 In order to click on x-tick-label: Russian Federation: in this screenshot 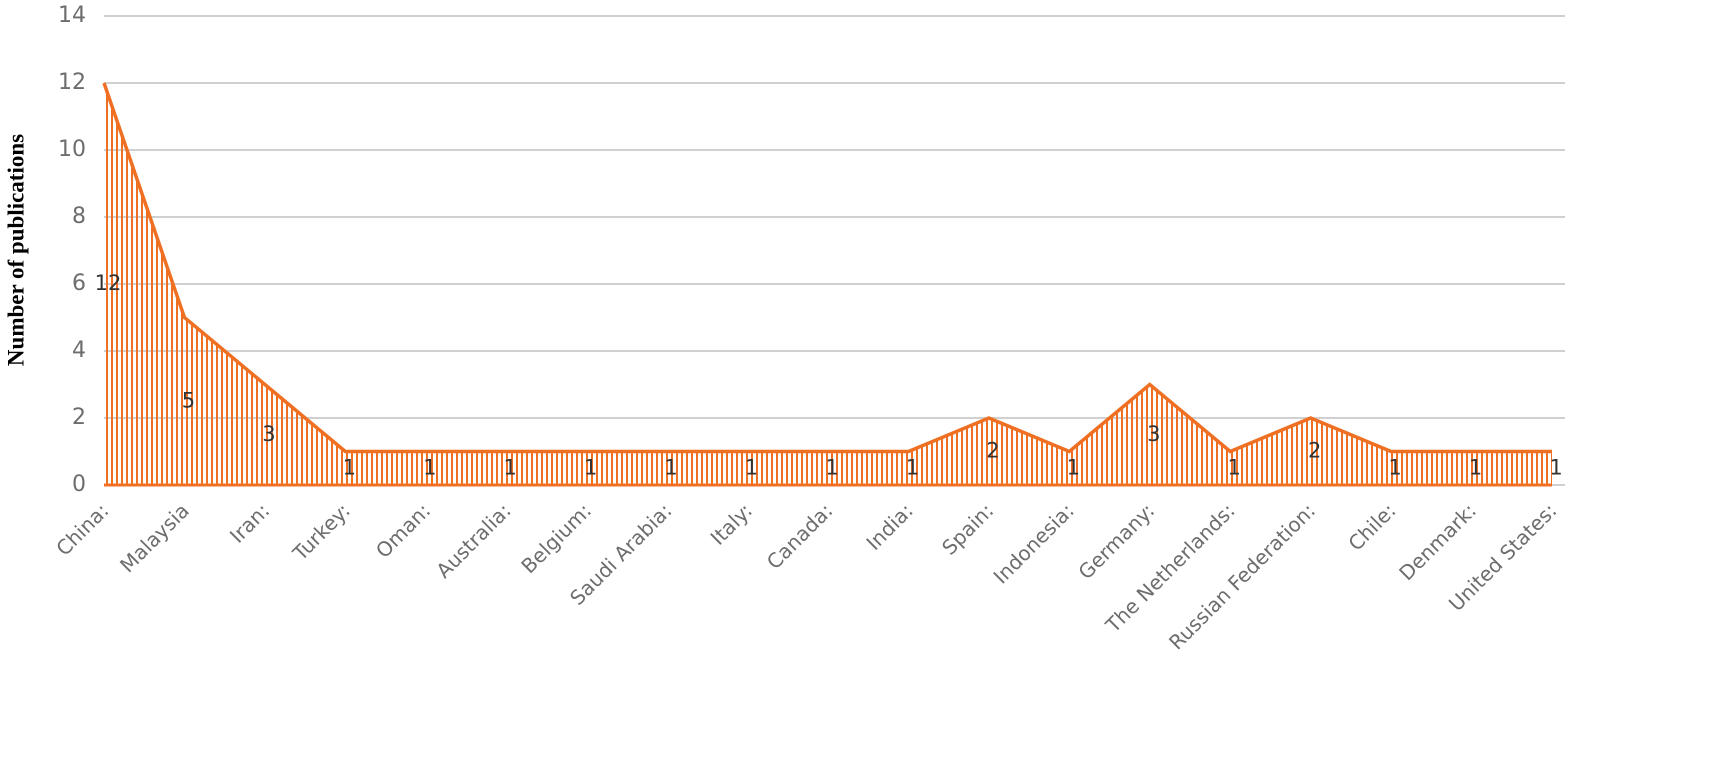, I will do `click(1242, 576)`.